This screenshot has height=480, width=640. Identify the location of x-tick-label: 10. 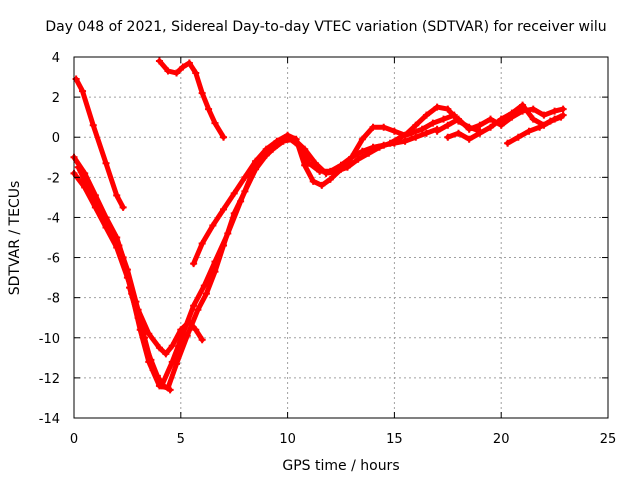
(287, 439).